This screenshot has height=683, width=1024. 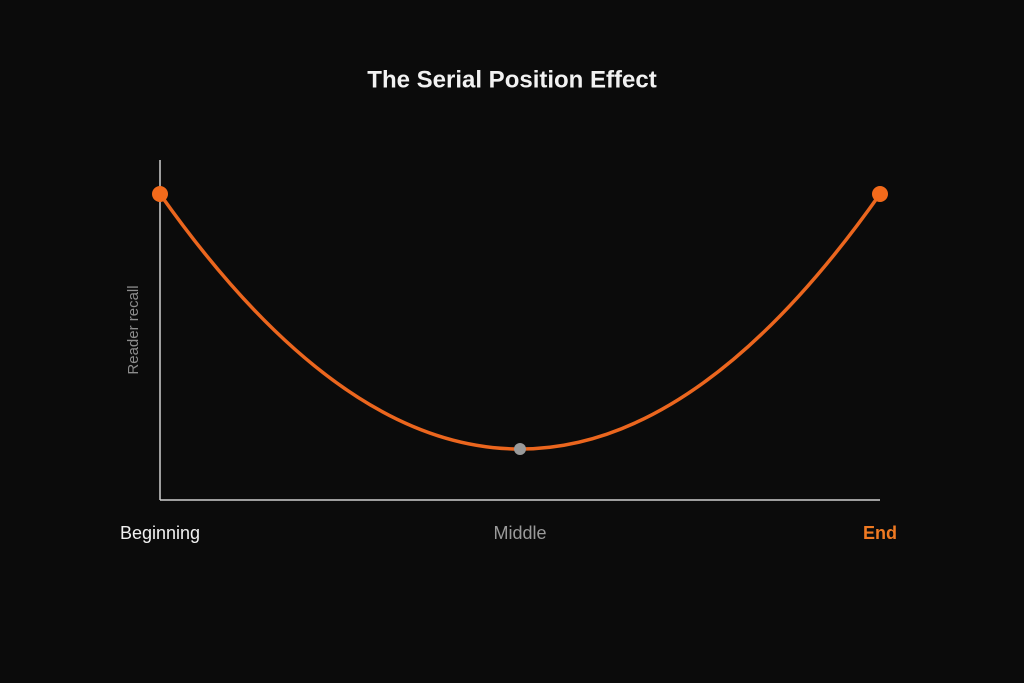 I want to click on y-axis-label: Reader recall, so click(x=133, y=329).